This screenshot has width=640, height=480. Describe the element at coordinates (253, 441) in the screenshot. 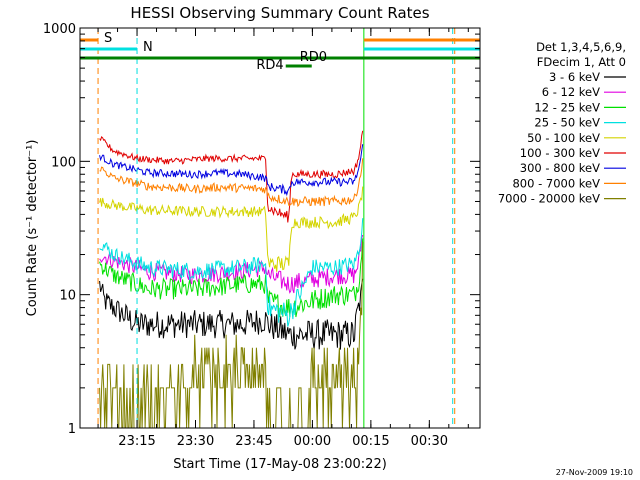

I see `x-tick-label: 23:45` at that location.